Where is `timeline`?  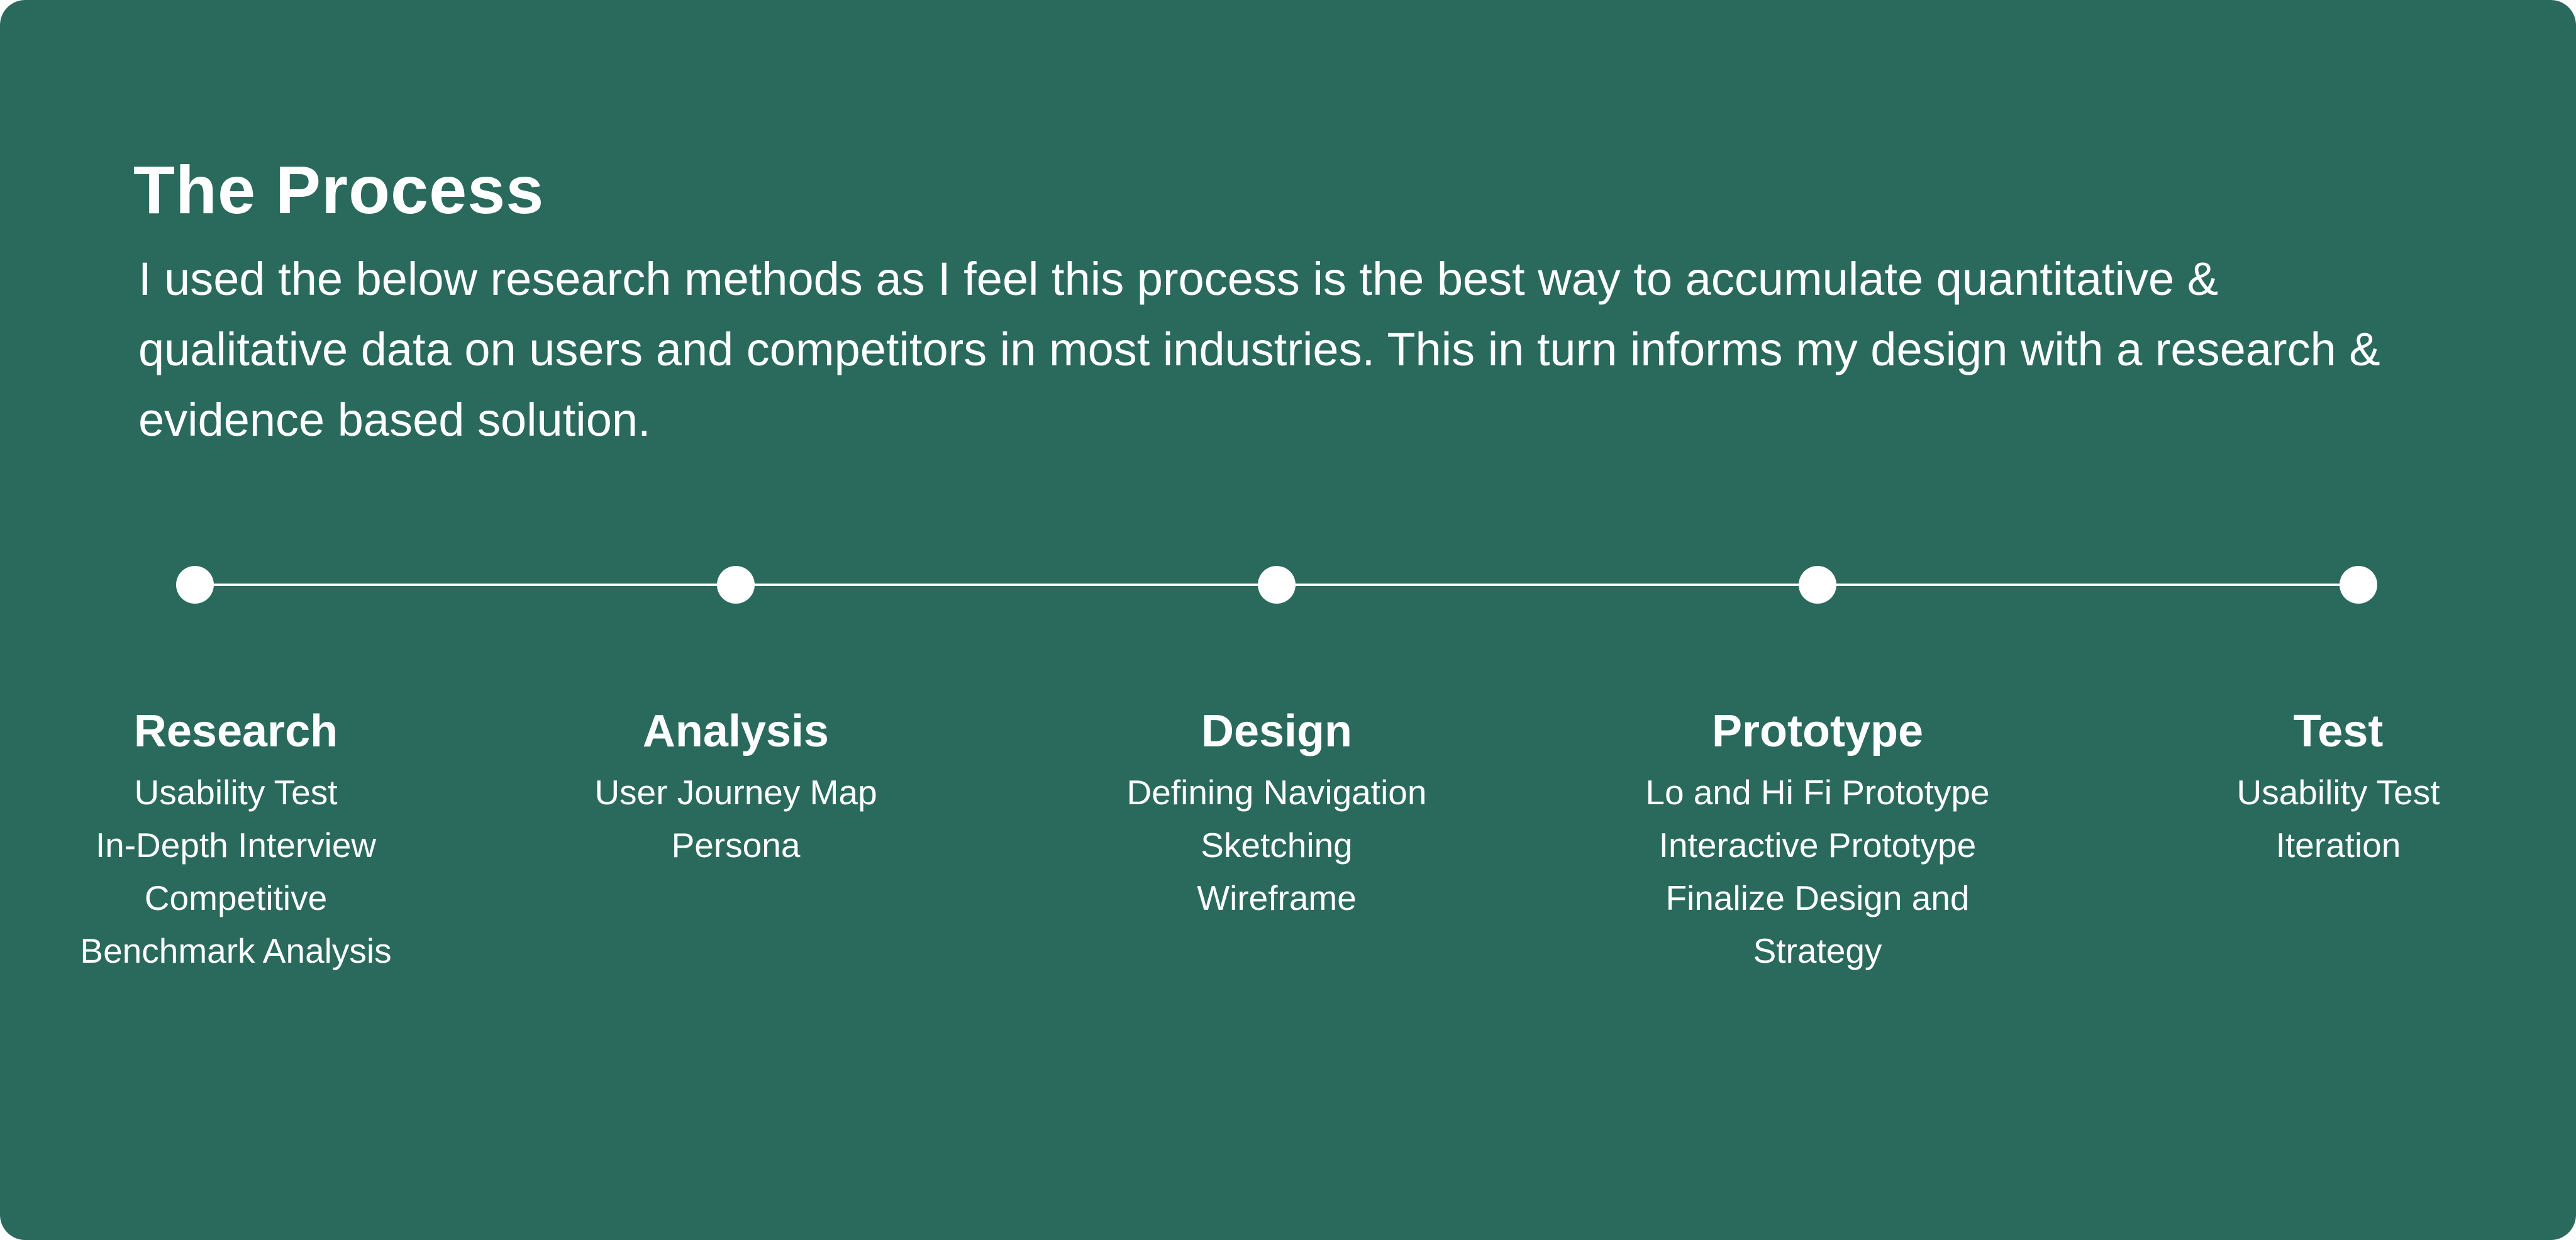 timeline is located at coordinates (1288, 585).